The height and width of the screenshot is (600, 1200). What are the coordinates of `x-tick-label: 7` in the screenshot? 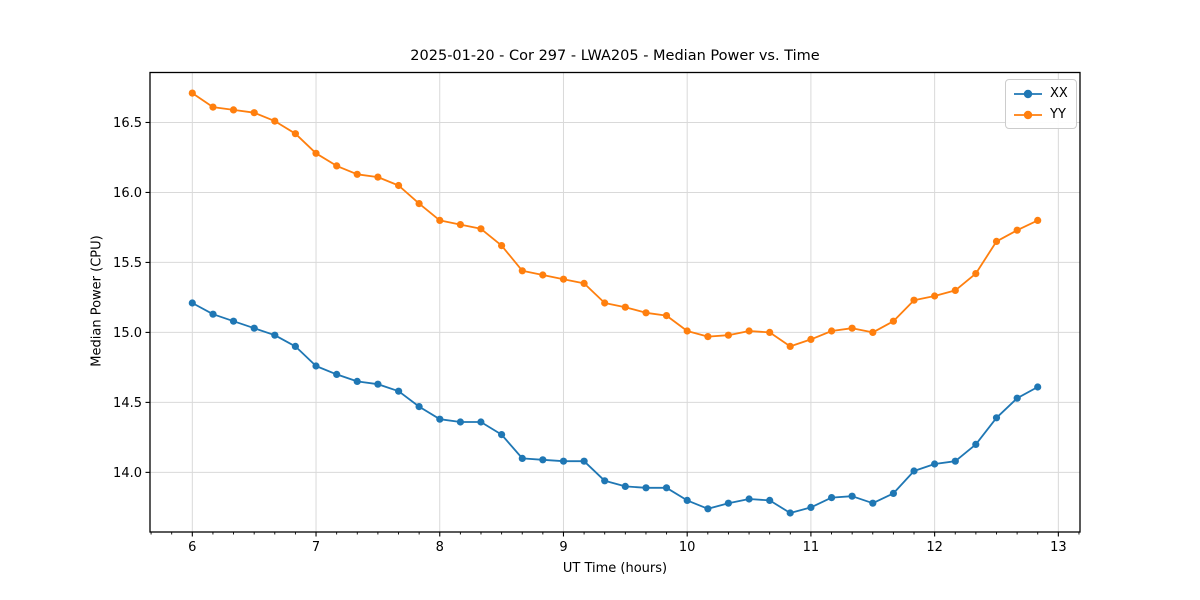 It's located at (316, 547).